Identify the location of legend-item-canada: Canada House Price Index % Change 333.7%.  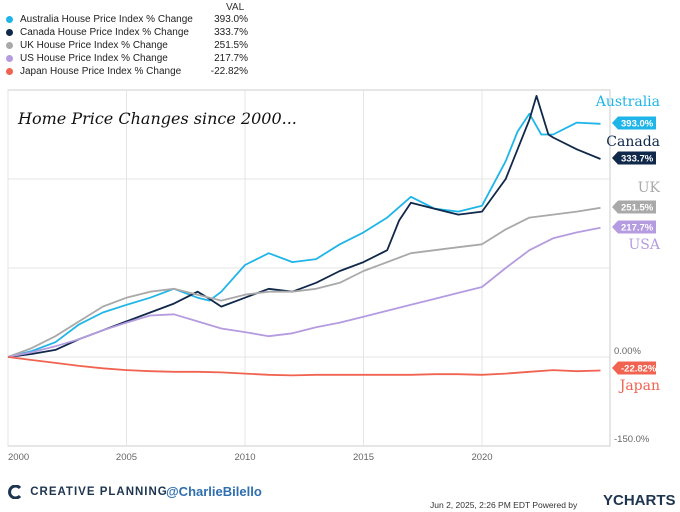
(126, 32).